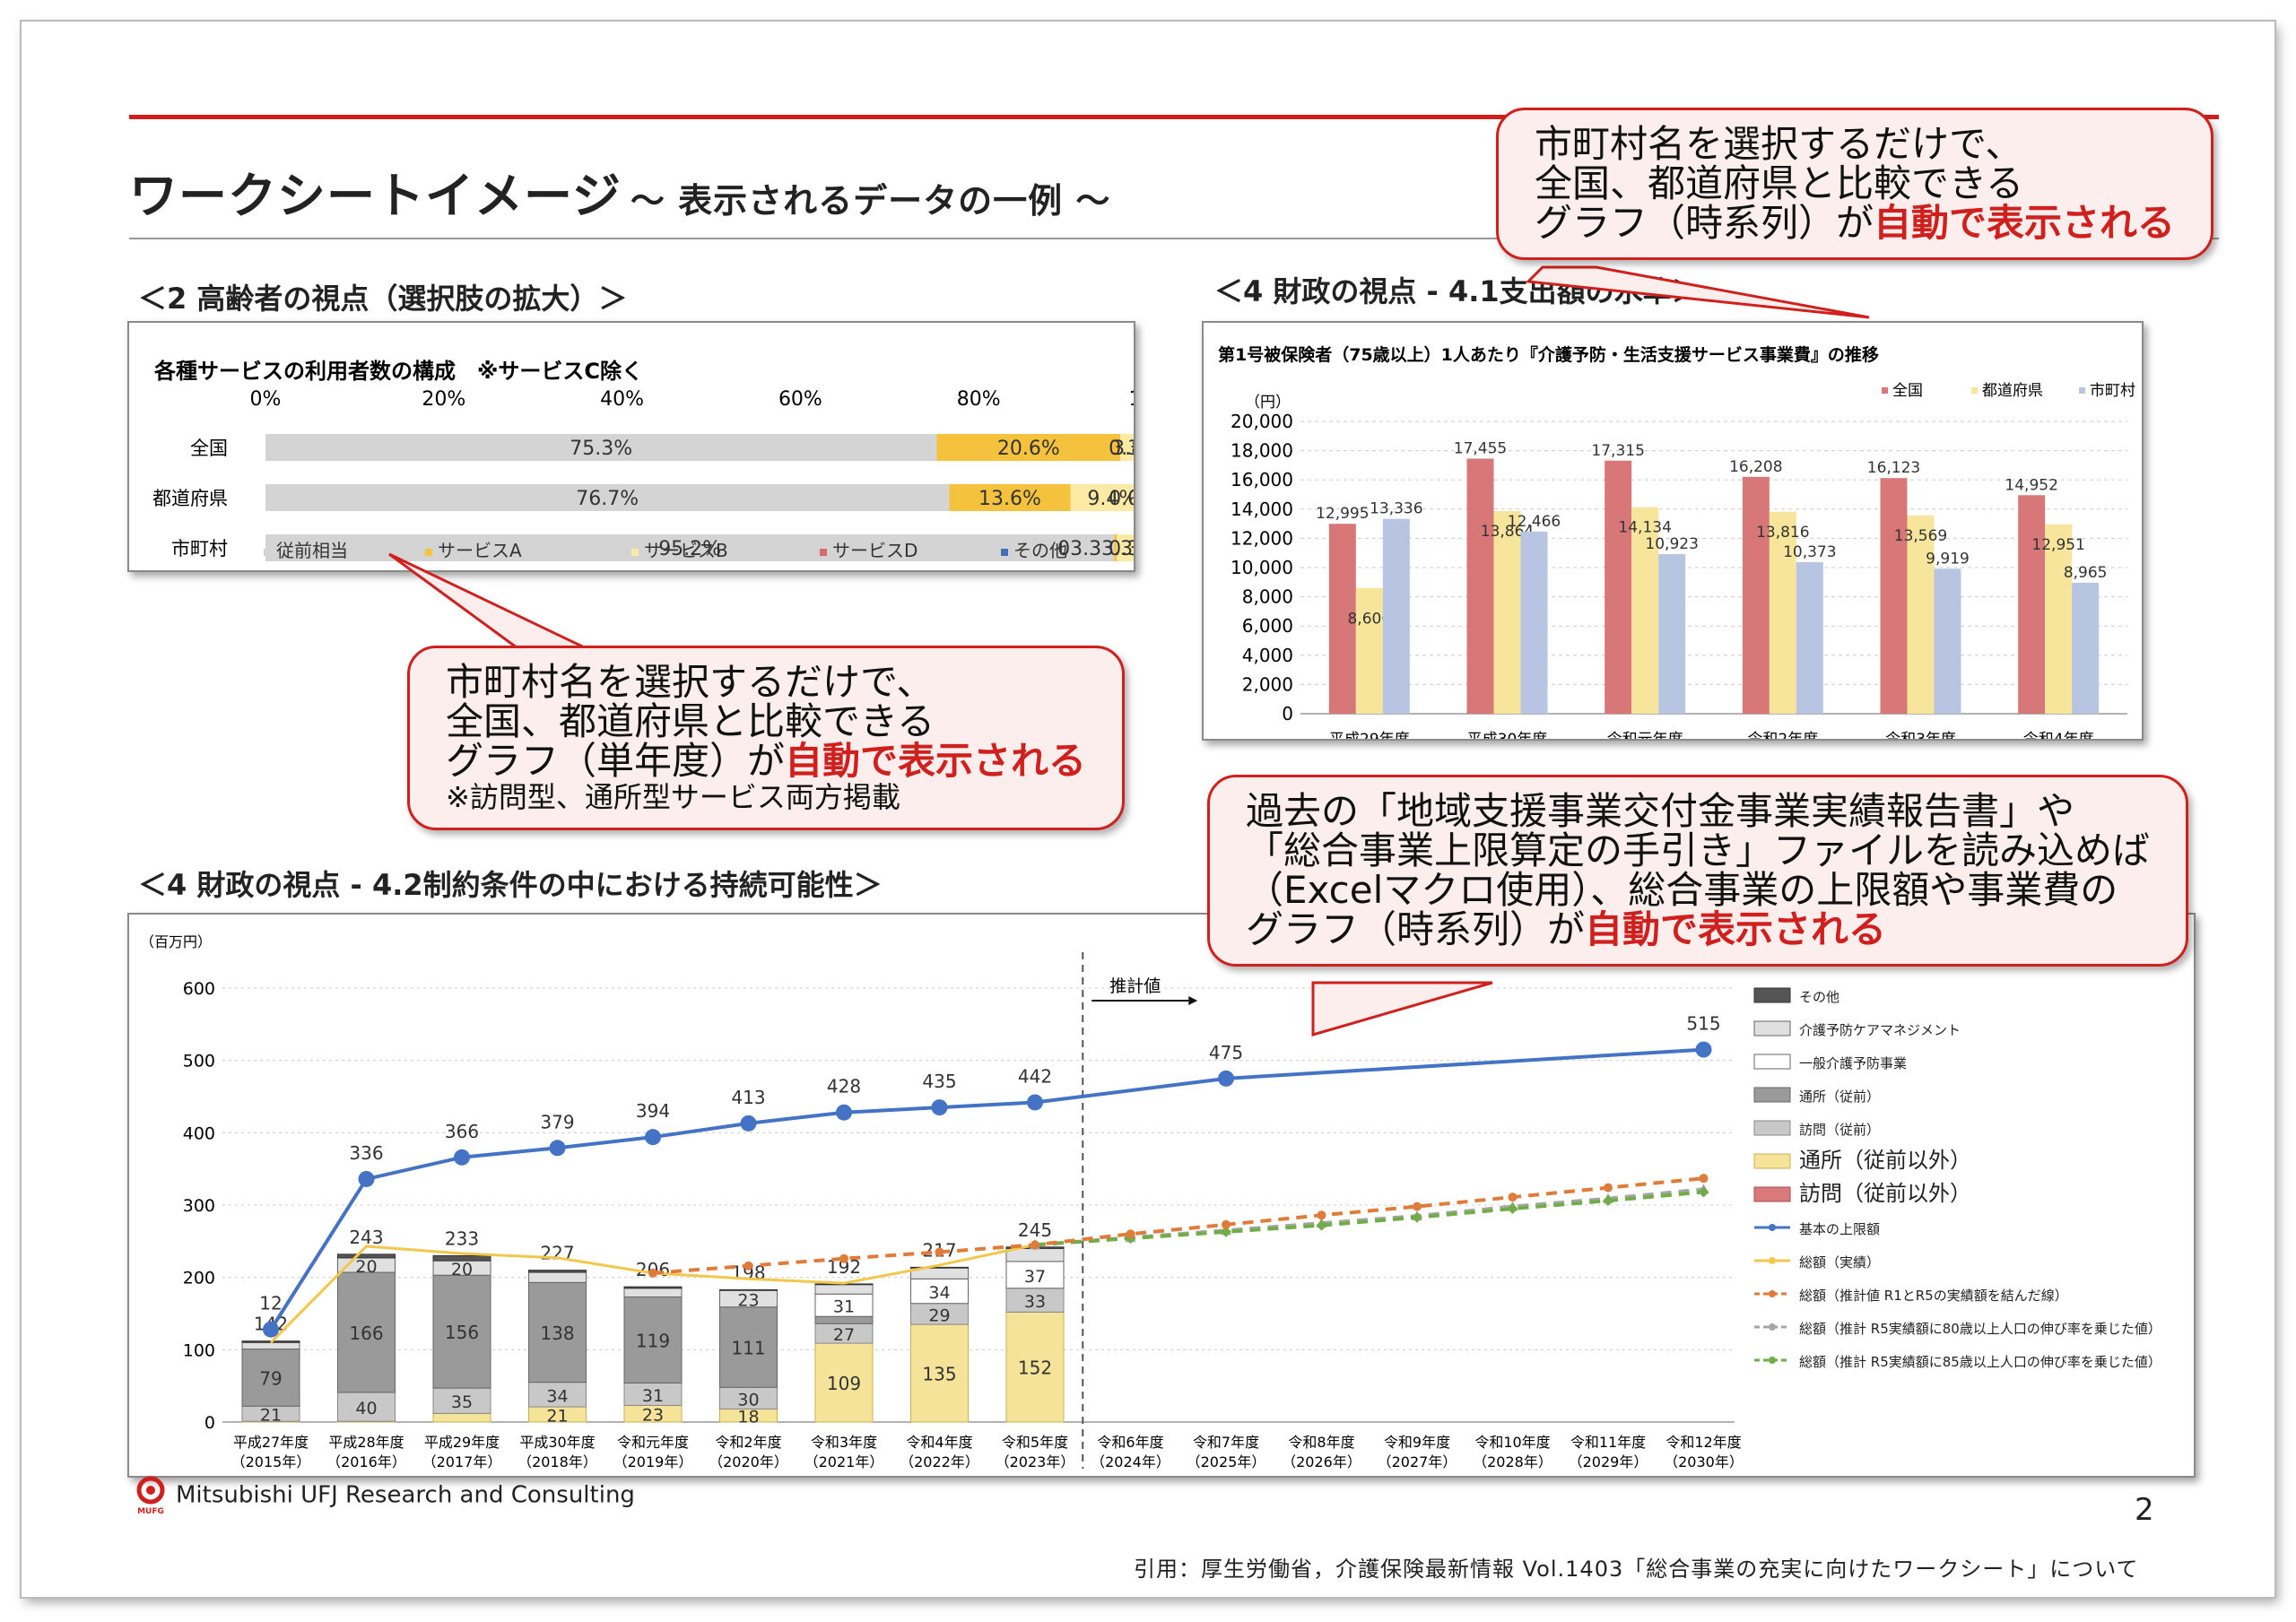 The height and width of the screenshot is (1622, 2296). I want to click on callout-ml-highlight: 自動で表示される, so click(936, 761).